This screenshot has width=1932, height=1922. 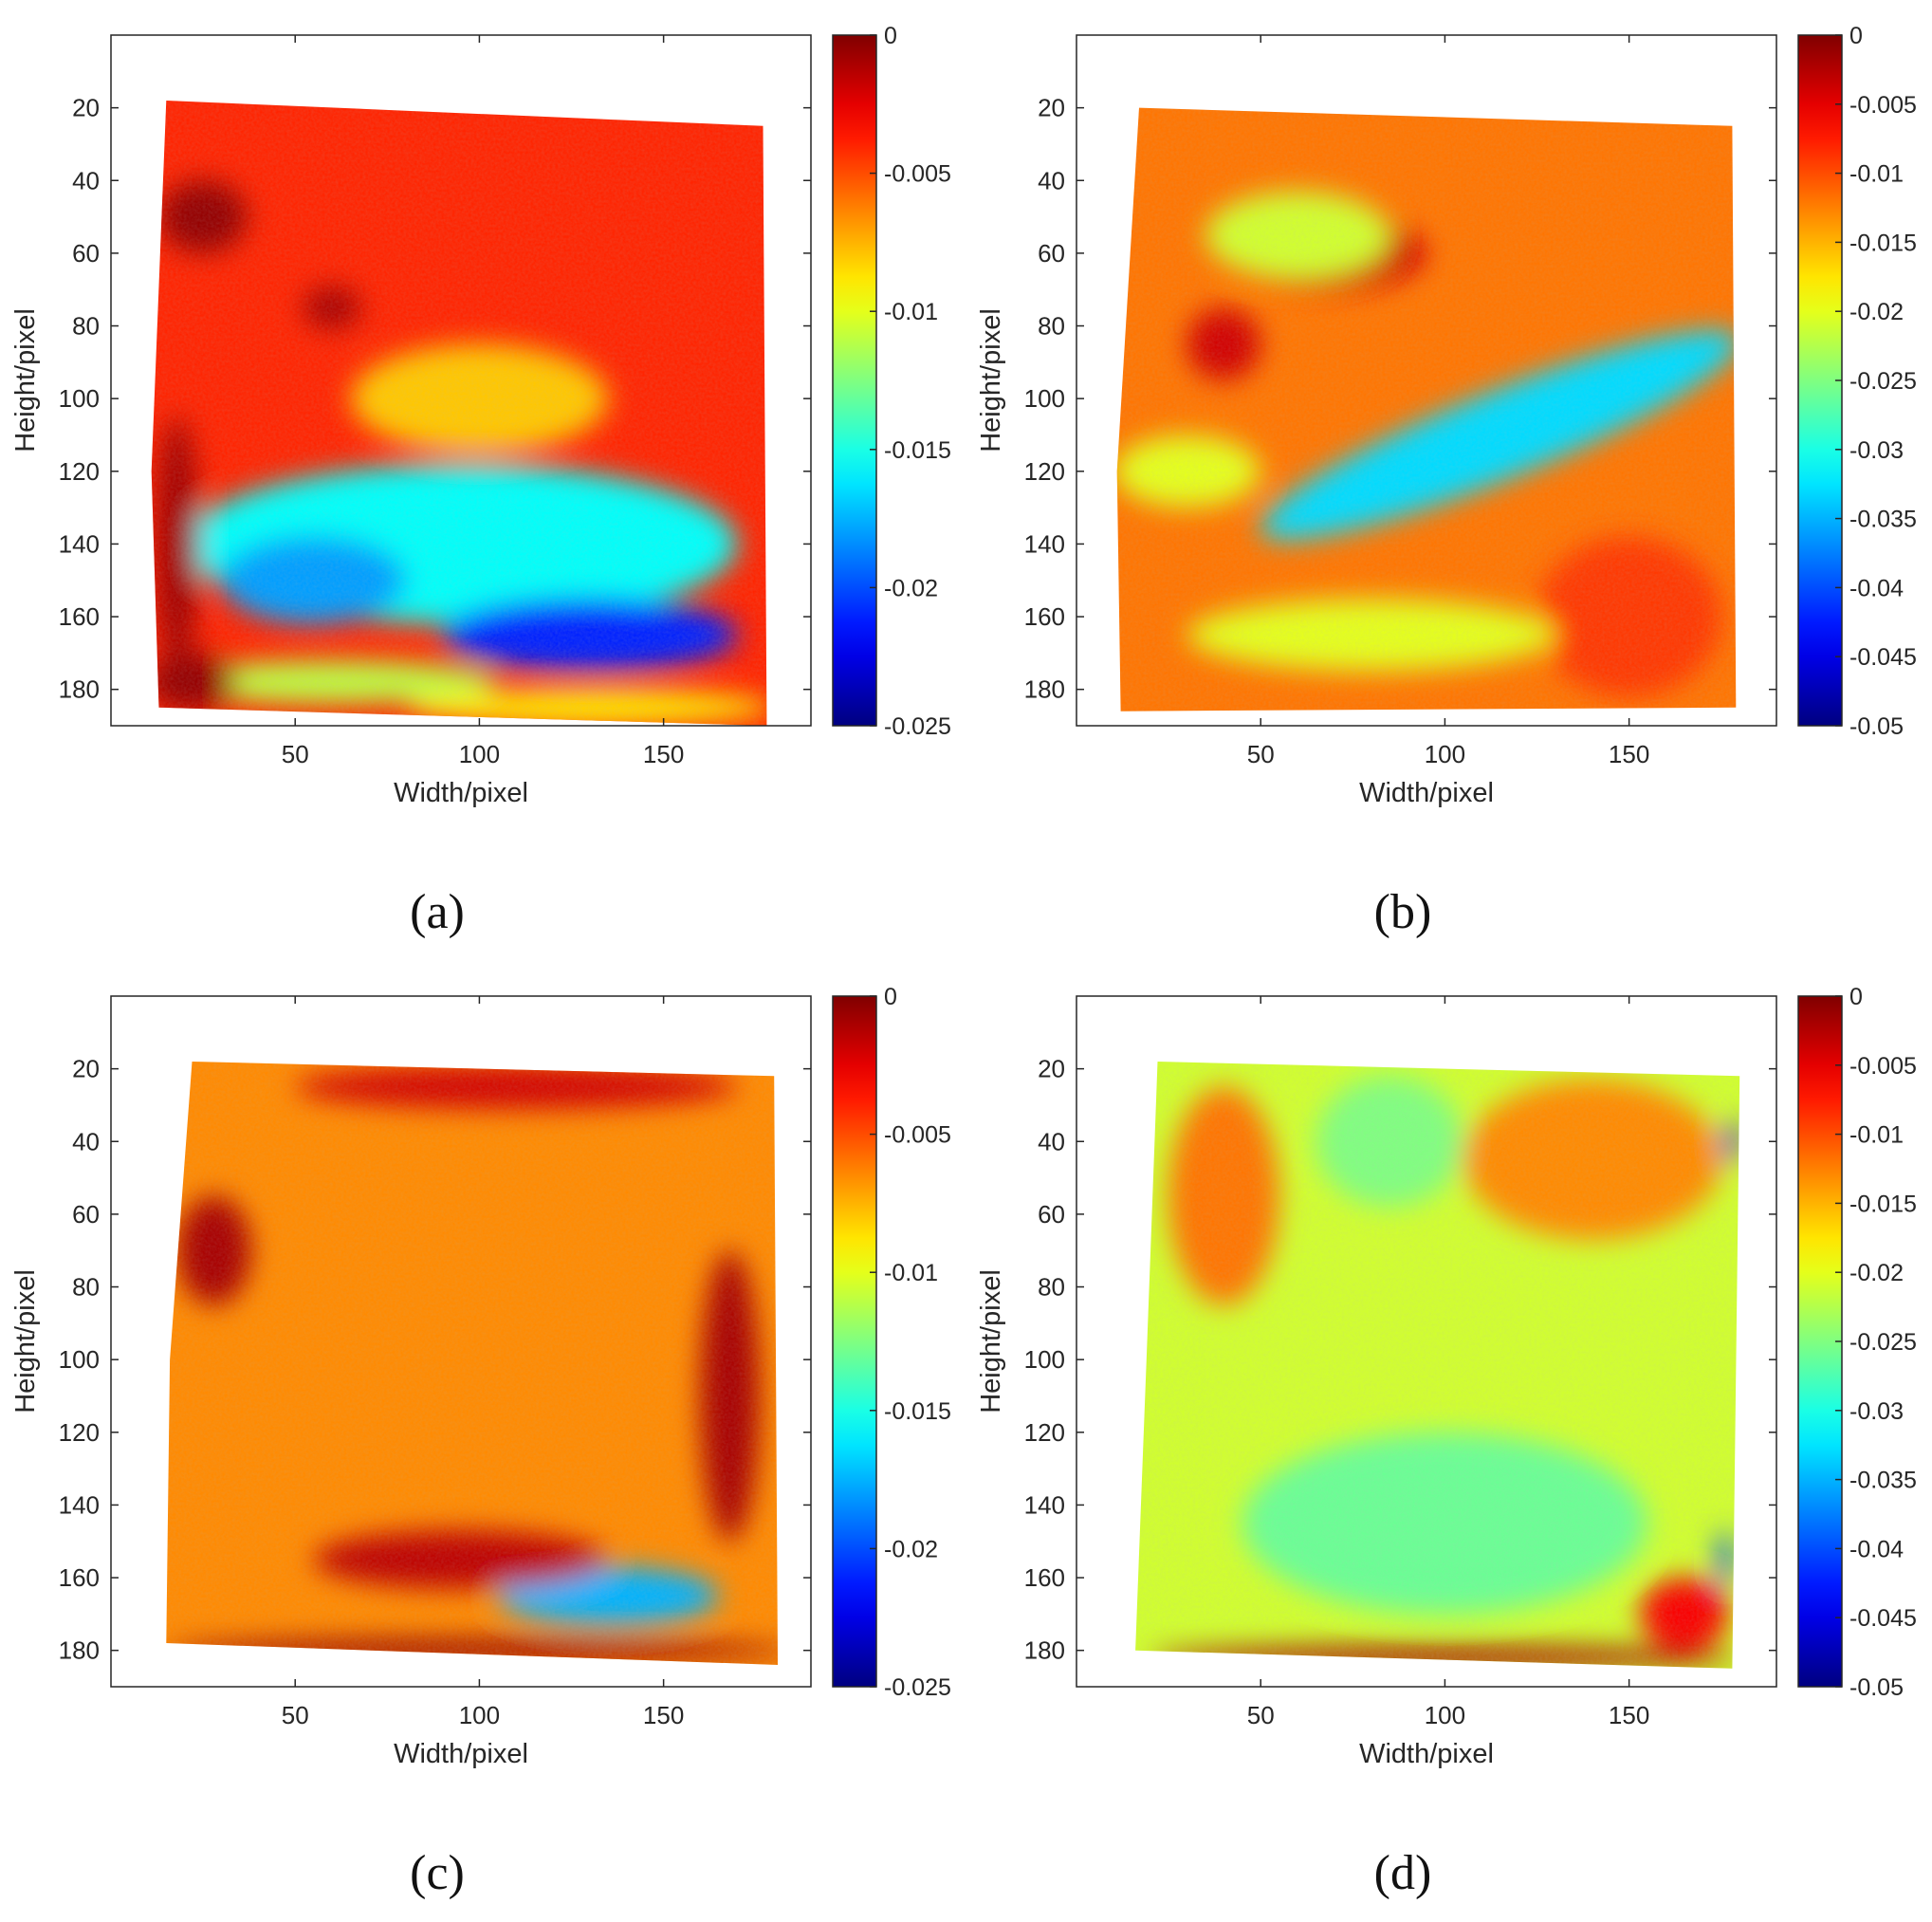 I want to click on panel-caption: (b), so click(x=1403, y=912).